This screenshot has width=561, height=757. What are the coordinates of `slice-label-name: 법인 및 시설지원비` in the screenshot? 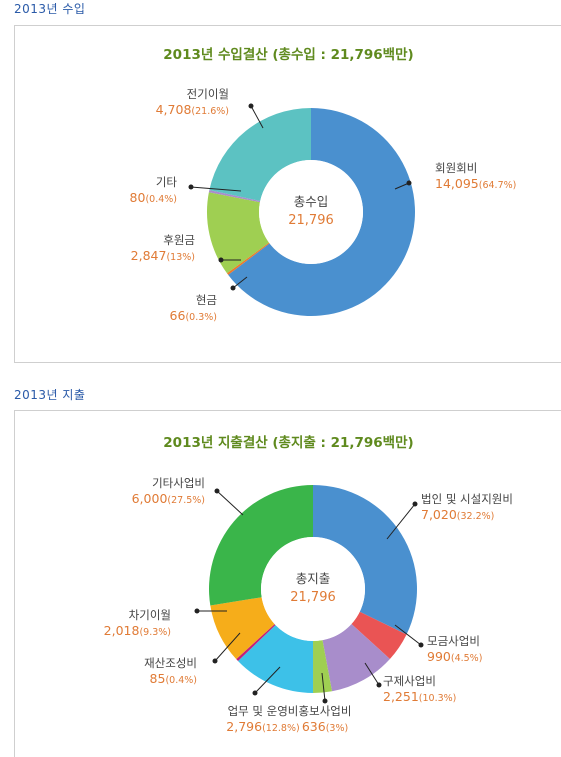 It's located at (467, 499).